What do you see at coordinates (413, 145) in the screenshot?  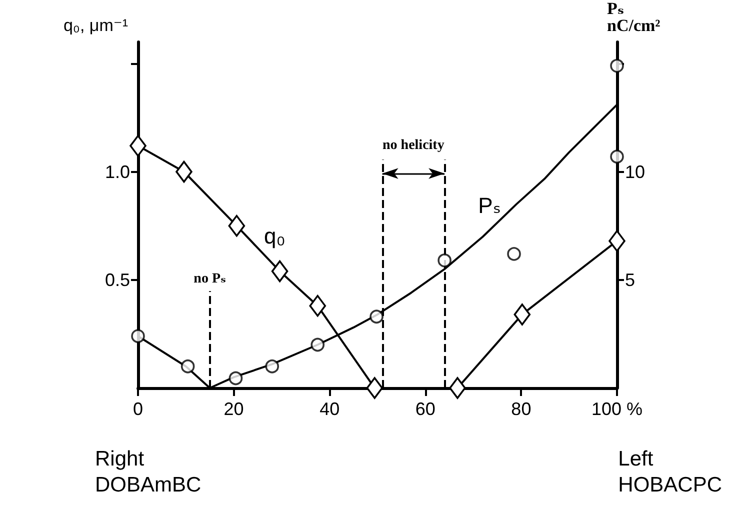 I see `annotation: no helicity` at bounding box center [413, 145].